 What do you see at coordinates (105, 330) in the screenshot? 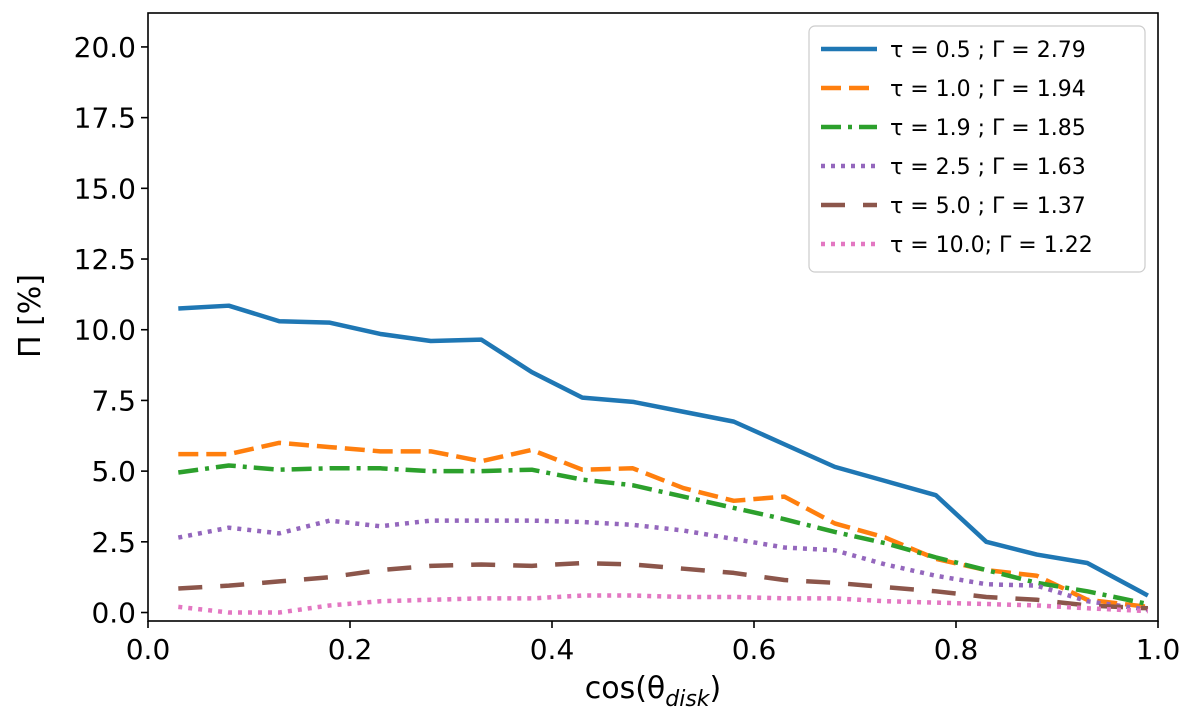
I see `y-tick-label: 10.0` at bounding box center [105, 330].